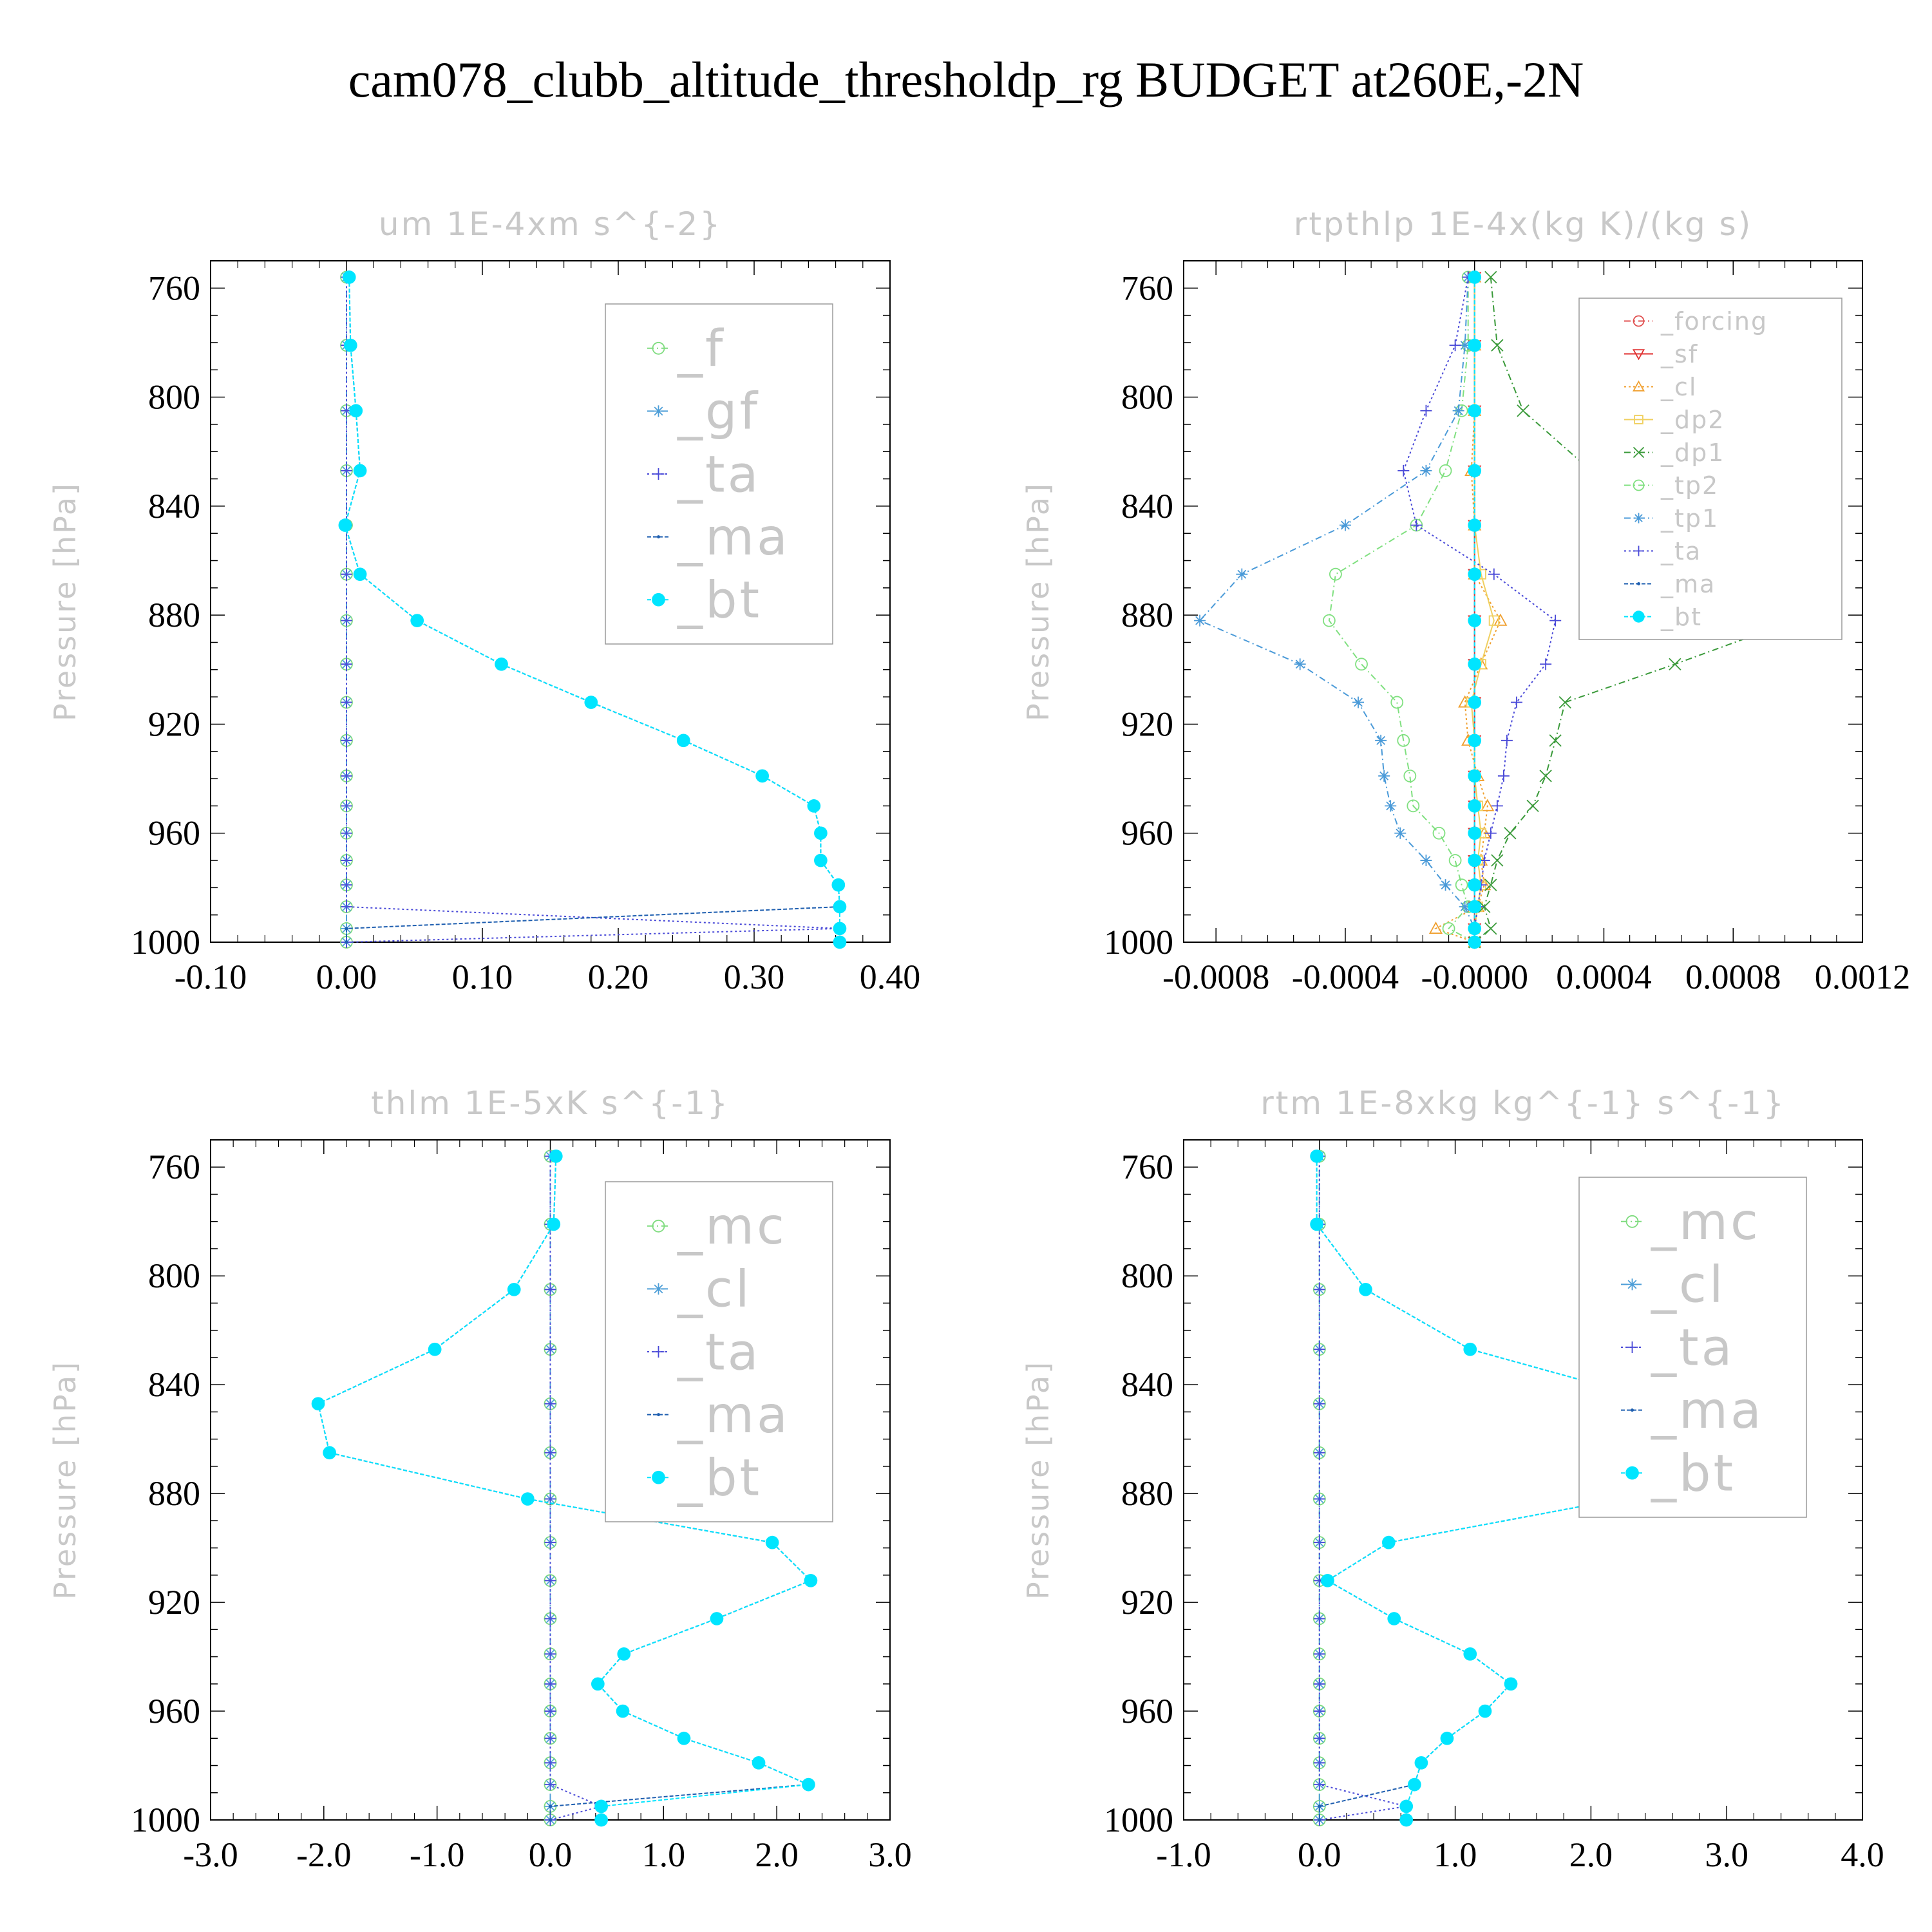 This screenshot has width=1932, height=1932. I want to click on panel-top-left-ytick-label: 960, so click(174, 834).